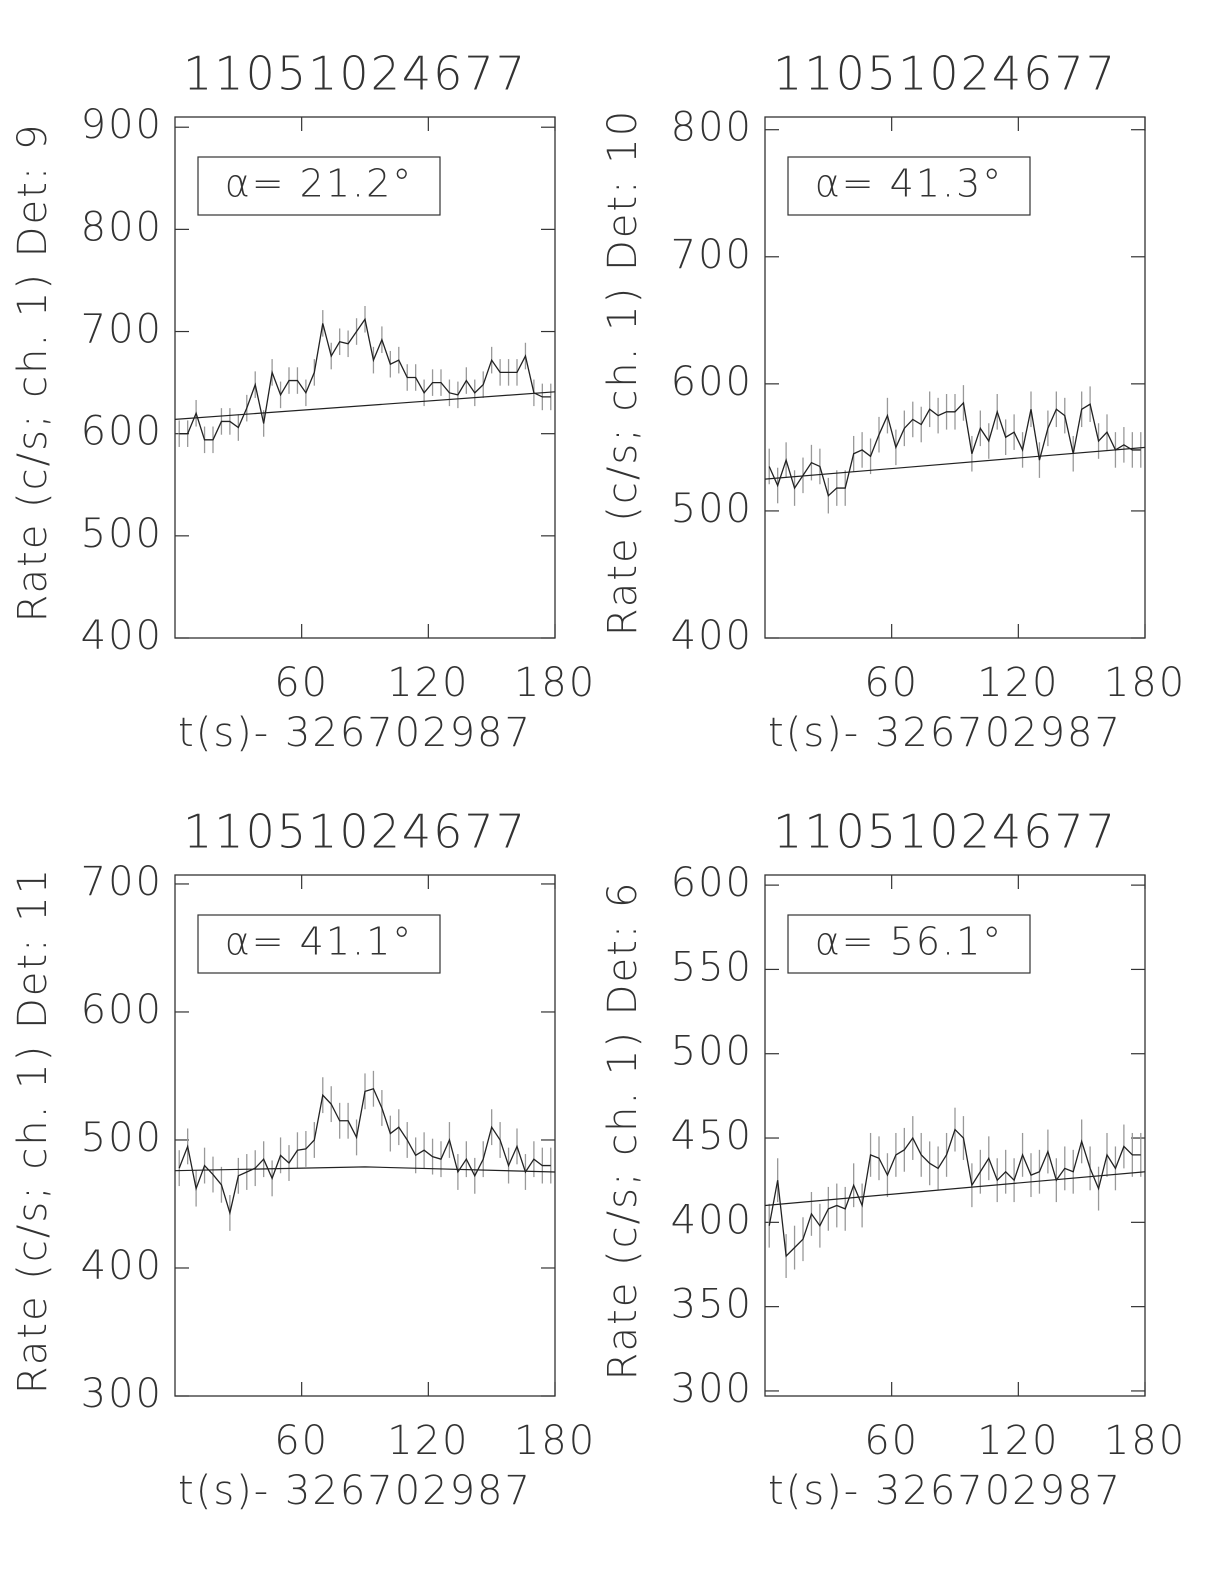 This screenshot has width=1224, height=1584. I want to click on y-axis-label: Rate (c/s; ch. 1) Det: 10, so click(623, 372).